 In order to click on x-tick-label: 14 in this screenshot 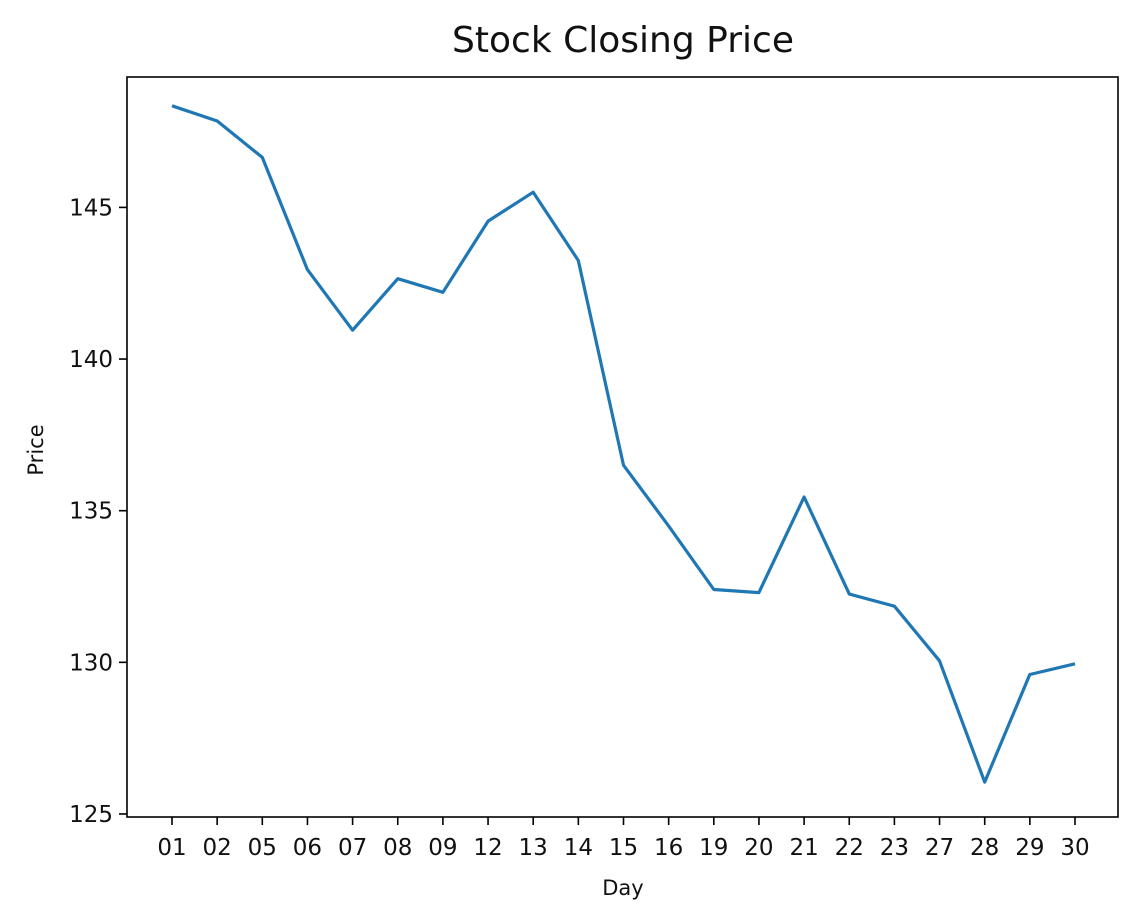, I will do `click(578, 848)`.